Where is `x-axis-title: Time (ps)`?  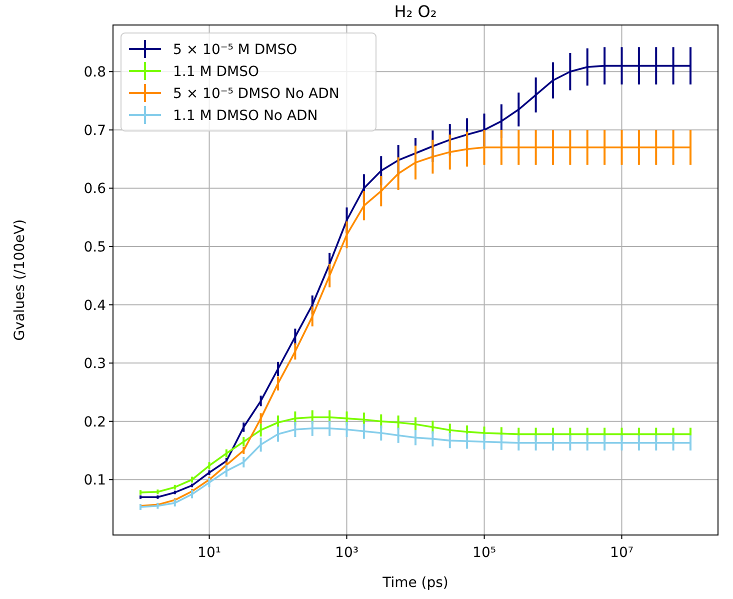
x-axis-title: Time (ps) is located at coordinates (415, 583).